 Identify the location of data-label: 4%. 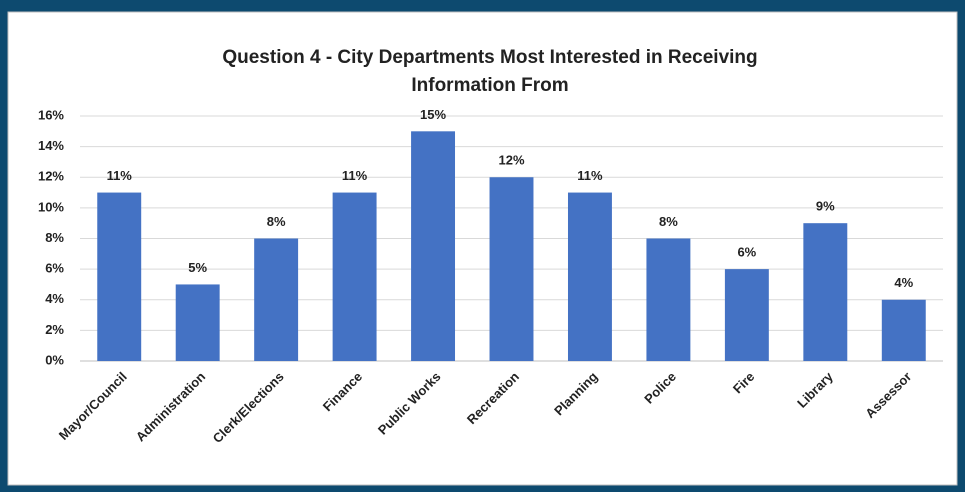
(903, 282).